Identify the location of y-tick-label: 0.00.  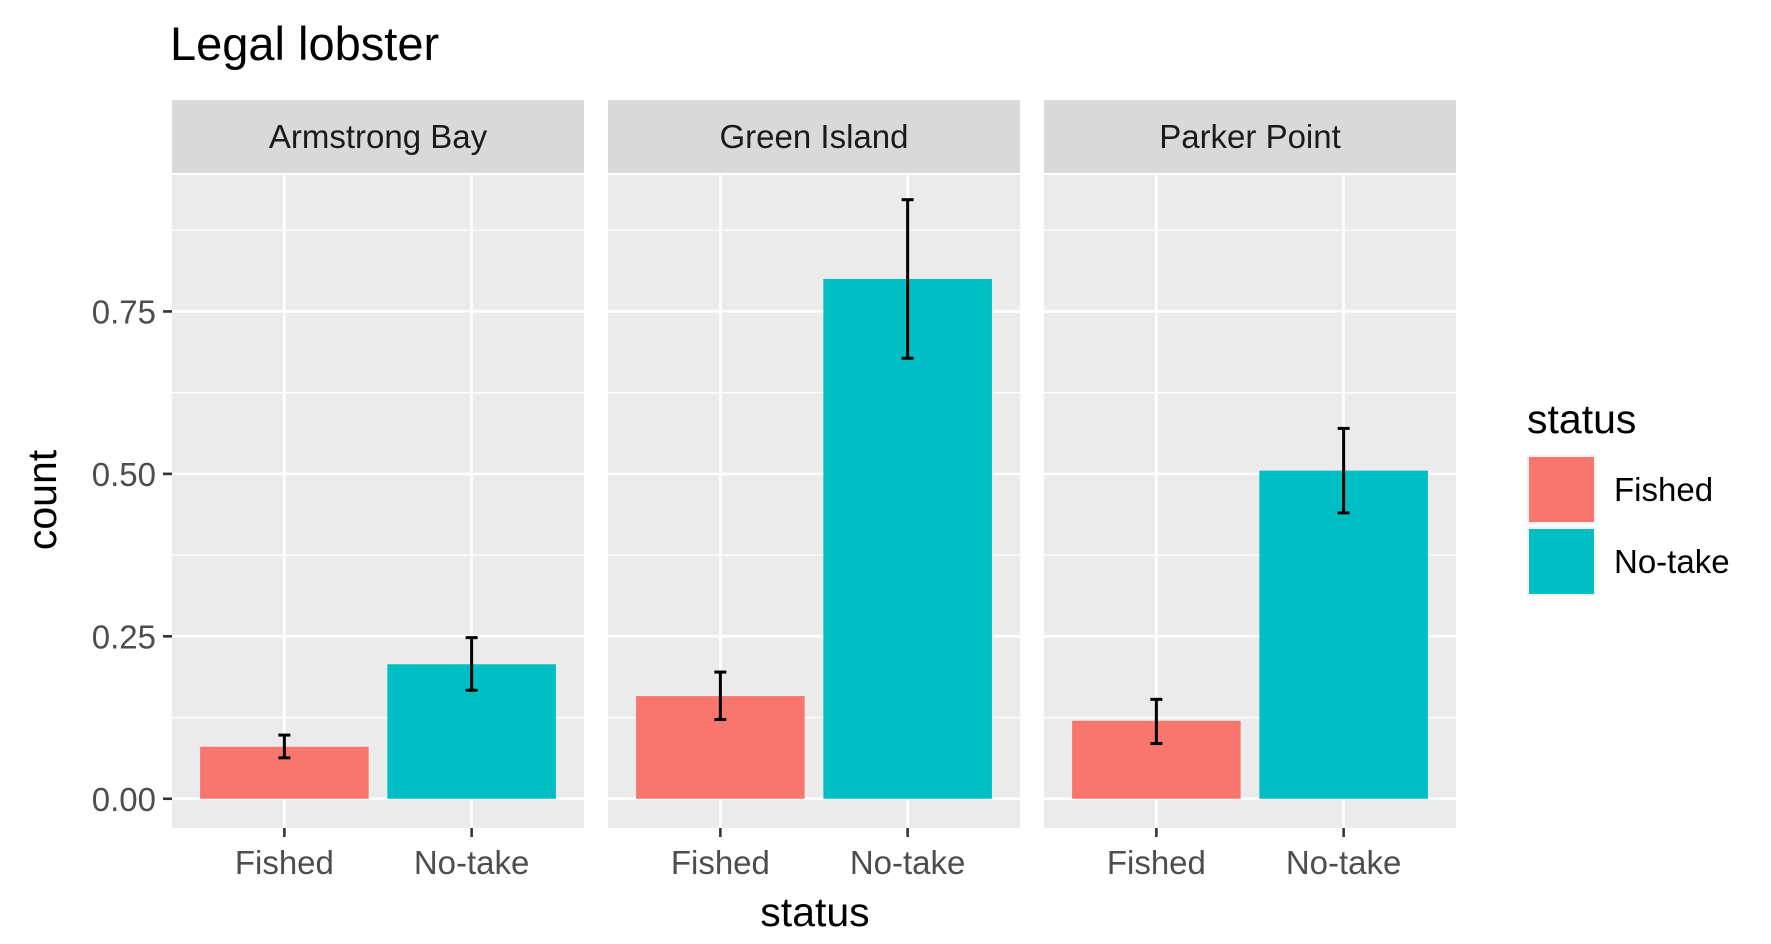
(124, 799).